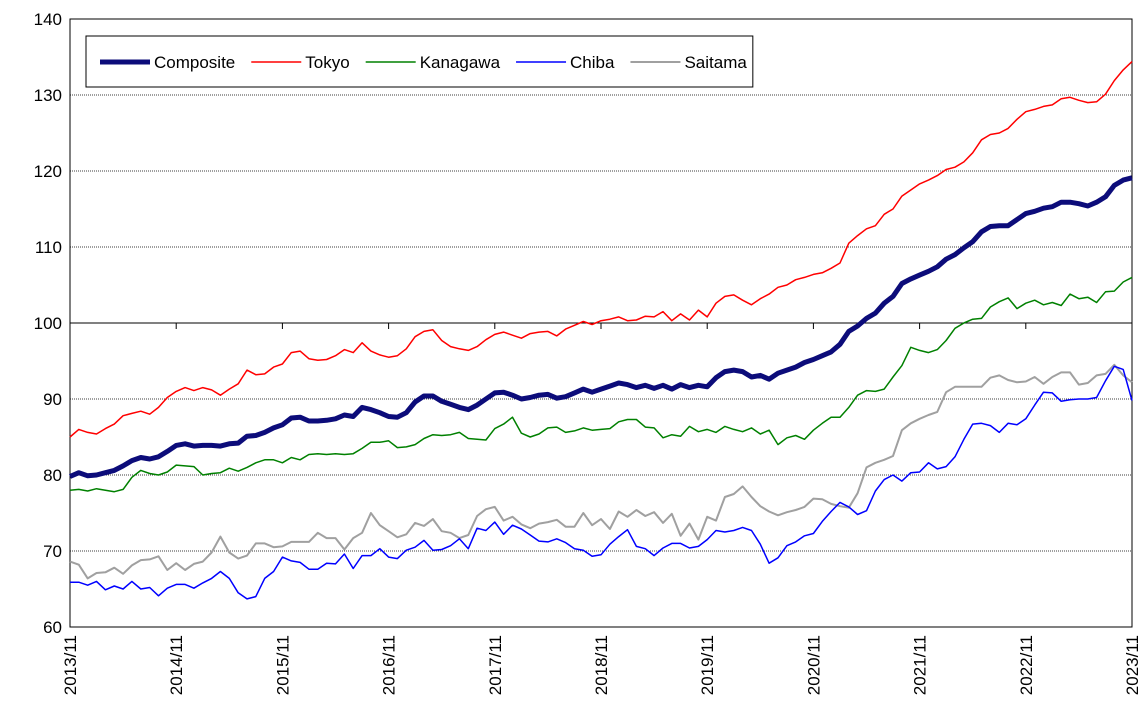 This screenshot has width=1146, height=710. What do you see at coordinates (495, 665) in the screenshot?
I see `x-tick-label: 2017/11` at bounding box center [495, 665].